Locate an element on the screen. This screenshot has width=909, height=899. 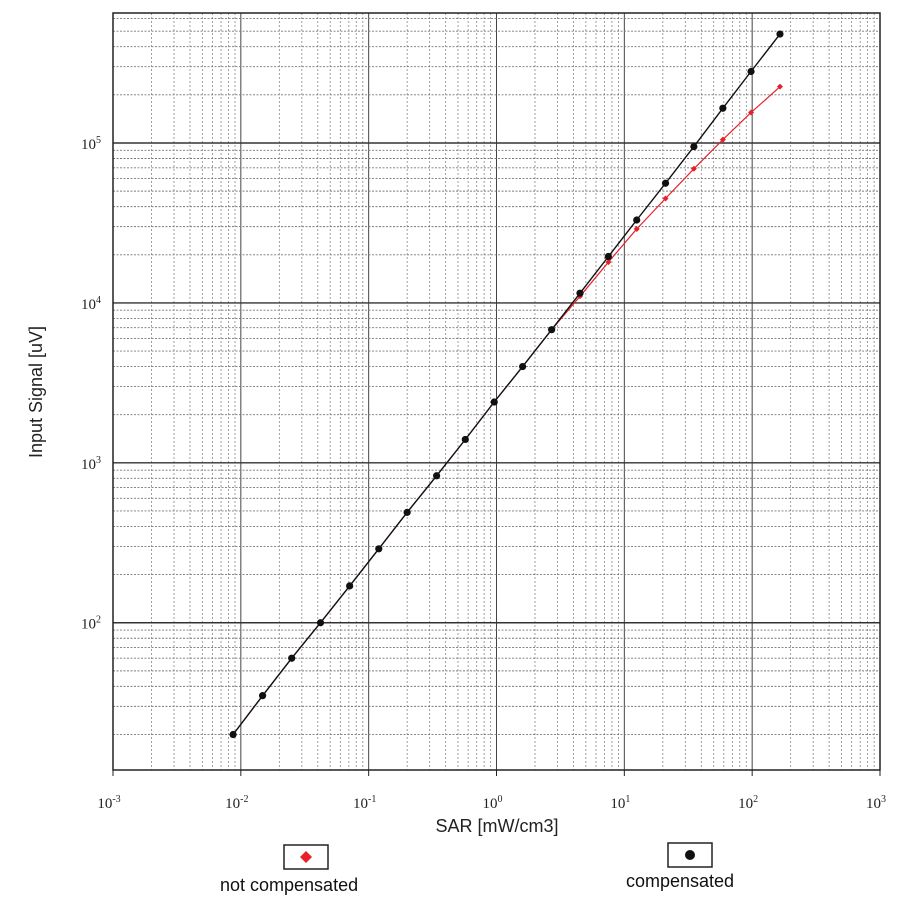
diamond-marker-icon is located at coordinates (306, 857).